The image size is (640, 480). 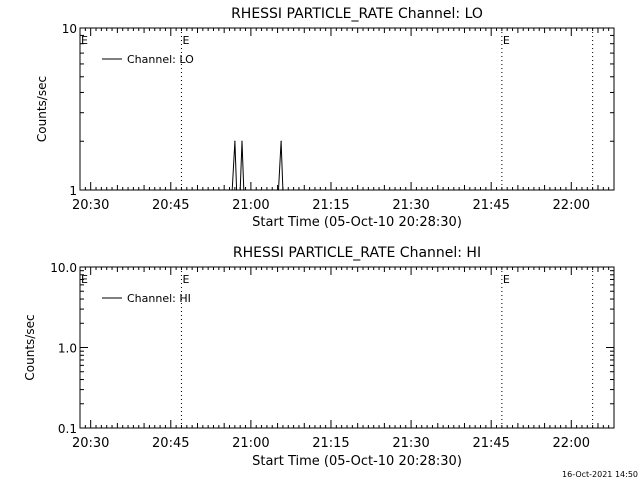 I want to click on y-tick-label: 10, so click(x=69, y=29).